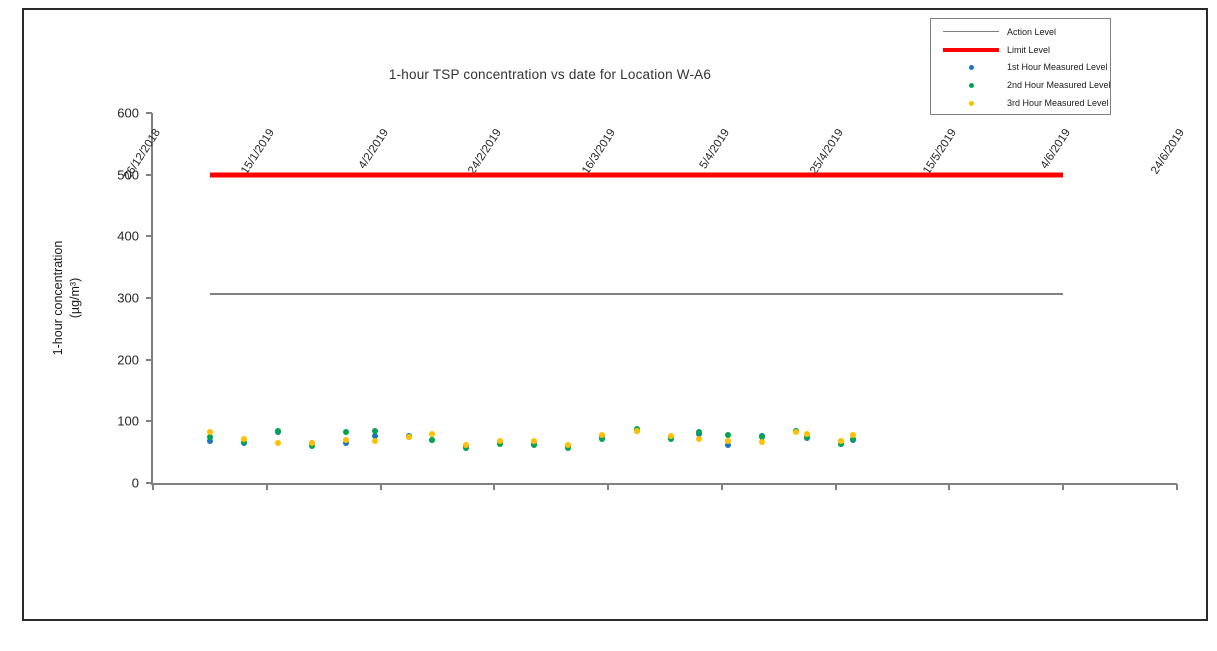 This screenshot has height=651, width=1217. I want to click on y-axis-title-line1: 1-hour concentration, so click(58, 298).